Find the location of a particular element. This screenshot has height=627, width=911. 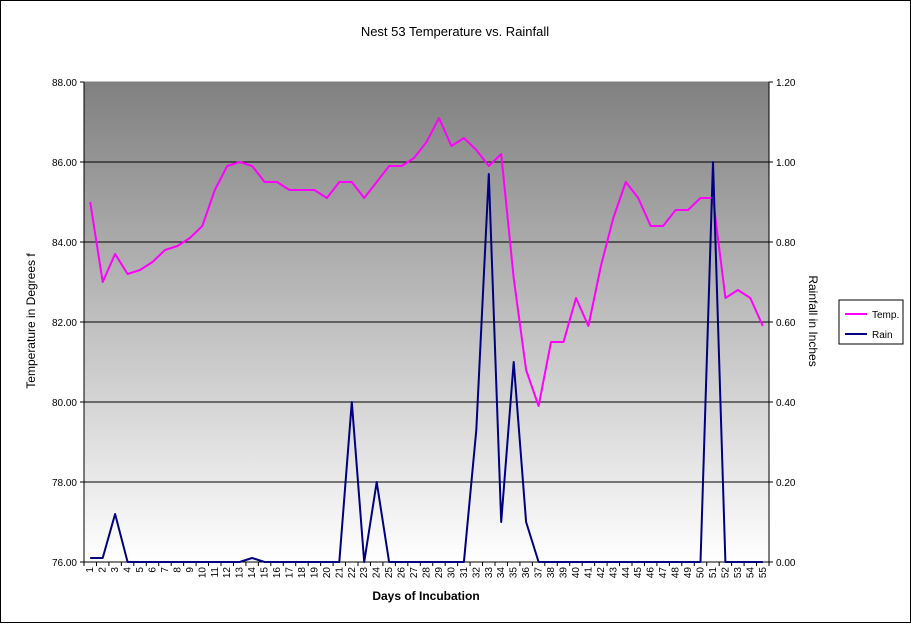

y2-tick-label: 0.20 is located at coordinates (786, 483).